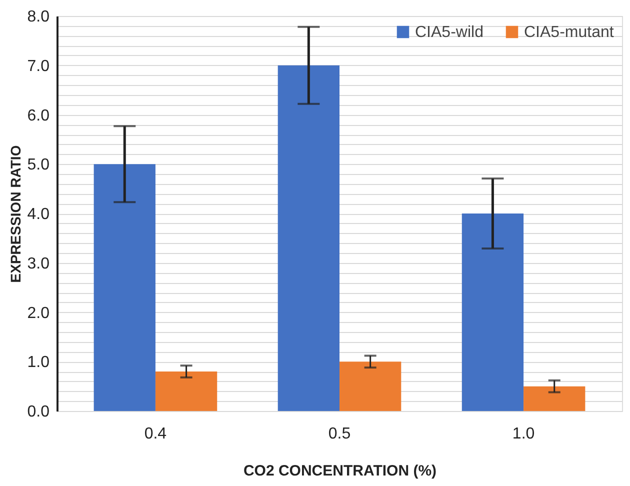 The height and width of the screenshot is (486, 630). I want to click on y-tick-label: 2.0, so click(38, 313).